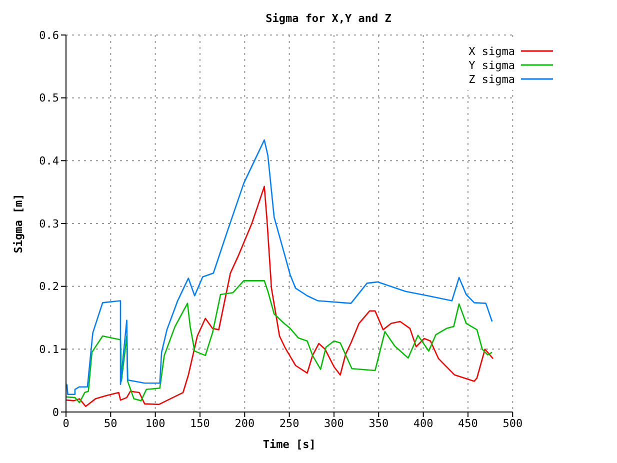 The image size is (617, 463). I want to click on legend-label: Y sigma, so click(491, 65).